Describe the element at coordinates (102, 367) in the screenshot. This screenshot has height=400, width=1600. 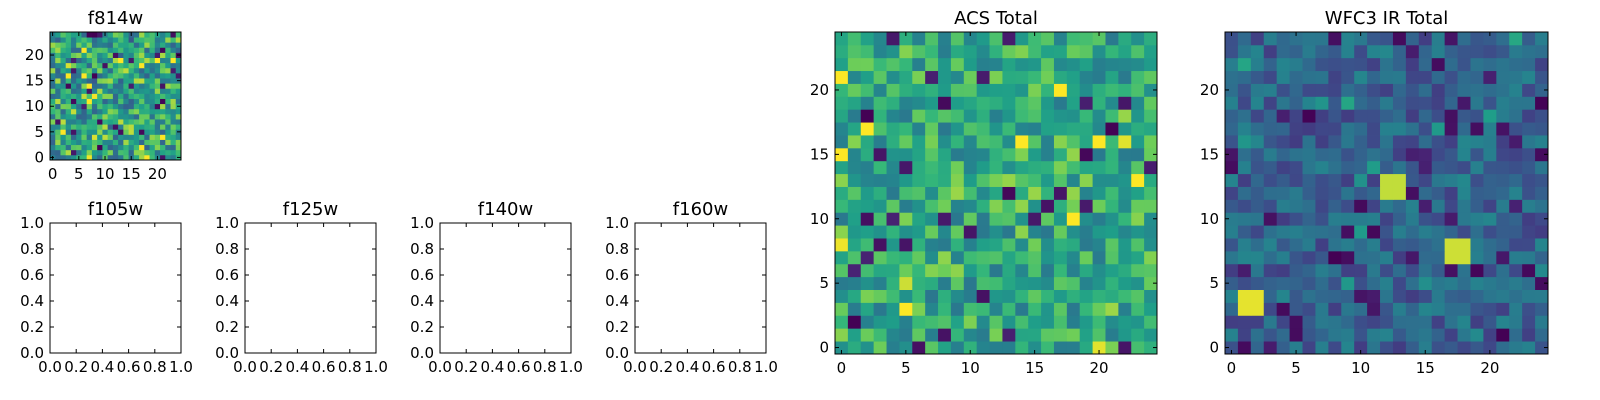
I see `x-tick-label: 0.4` at that location.